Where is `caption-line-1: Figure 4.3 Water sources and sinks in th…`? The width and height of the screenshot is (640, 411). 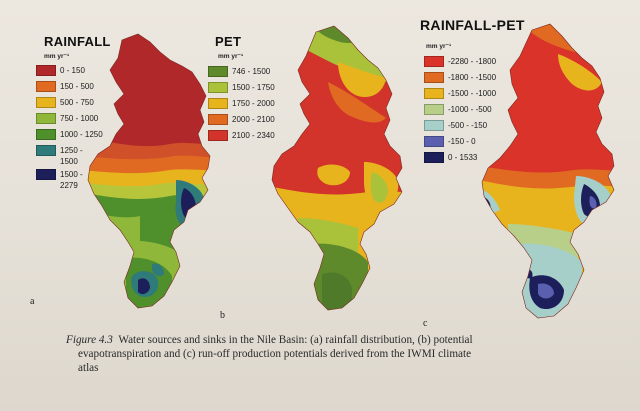
caption-line-1: Figure 4.3 Water sources and sinks in th… is located at coordinates (269, 340).